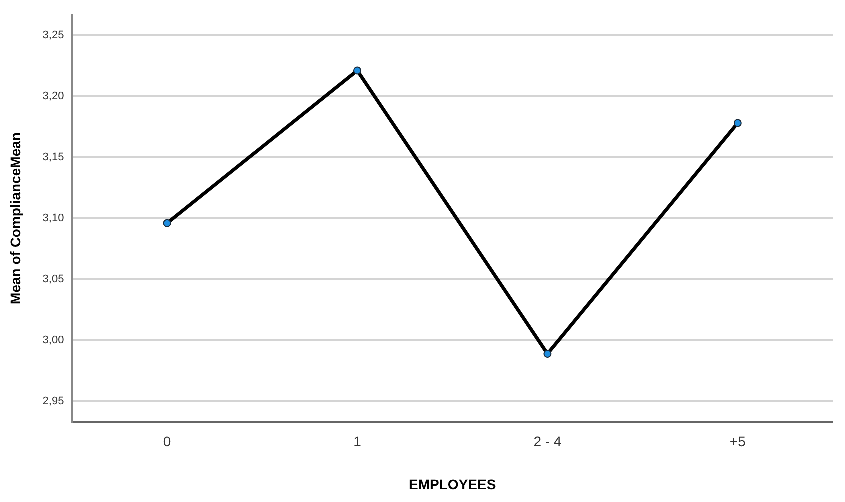 The width and height of the screenshot is (845, 502). Describe the element at coordinates (53, 157) in the screenshot. I see `y-tick-label: 3,15` at that location.